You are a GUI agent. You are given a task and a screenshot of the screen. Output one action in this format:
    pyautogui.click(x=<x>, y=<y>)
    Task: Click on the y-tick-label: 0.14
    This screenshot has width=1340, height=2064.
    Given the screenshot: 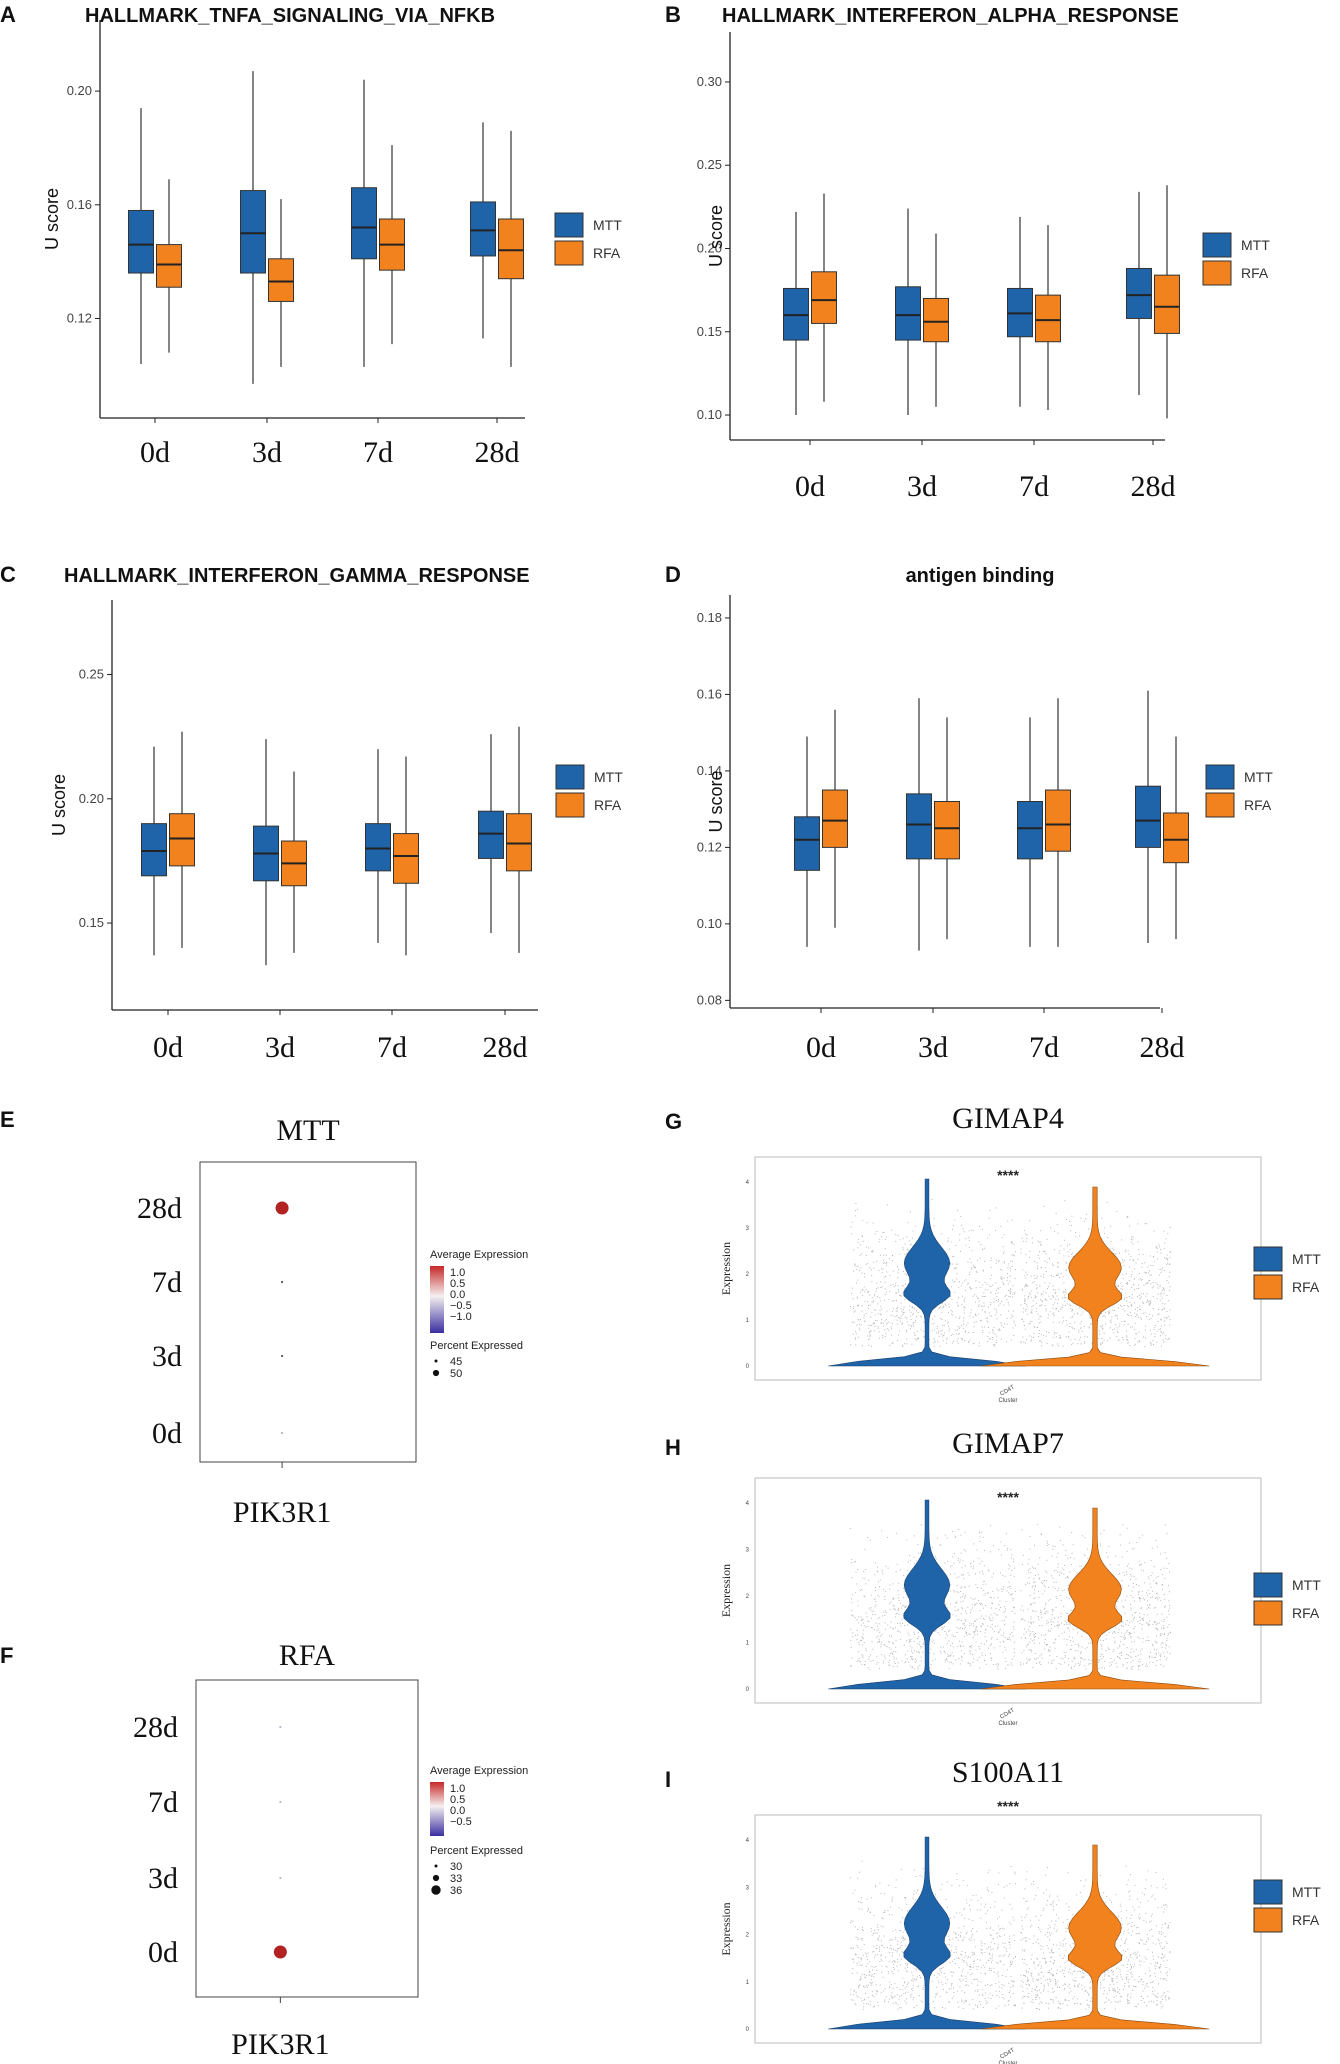 What is the action you would take?
    pyautogui.click(x=709, y=770)
    